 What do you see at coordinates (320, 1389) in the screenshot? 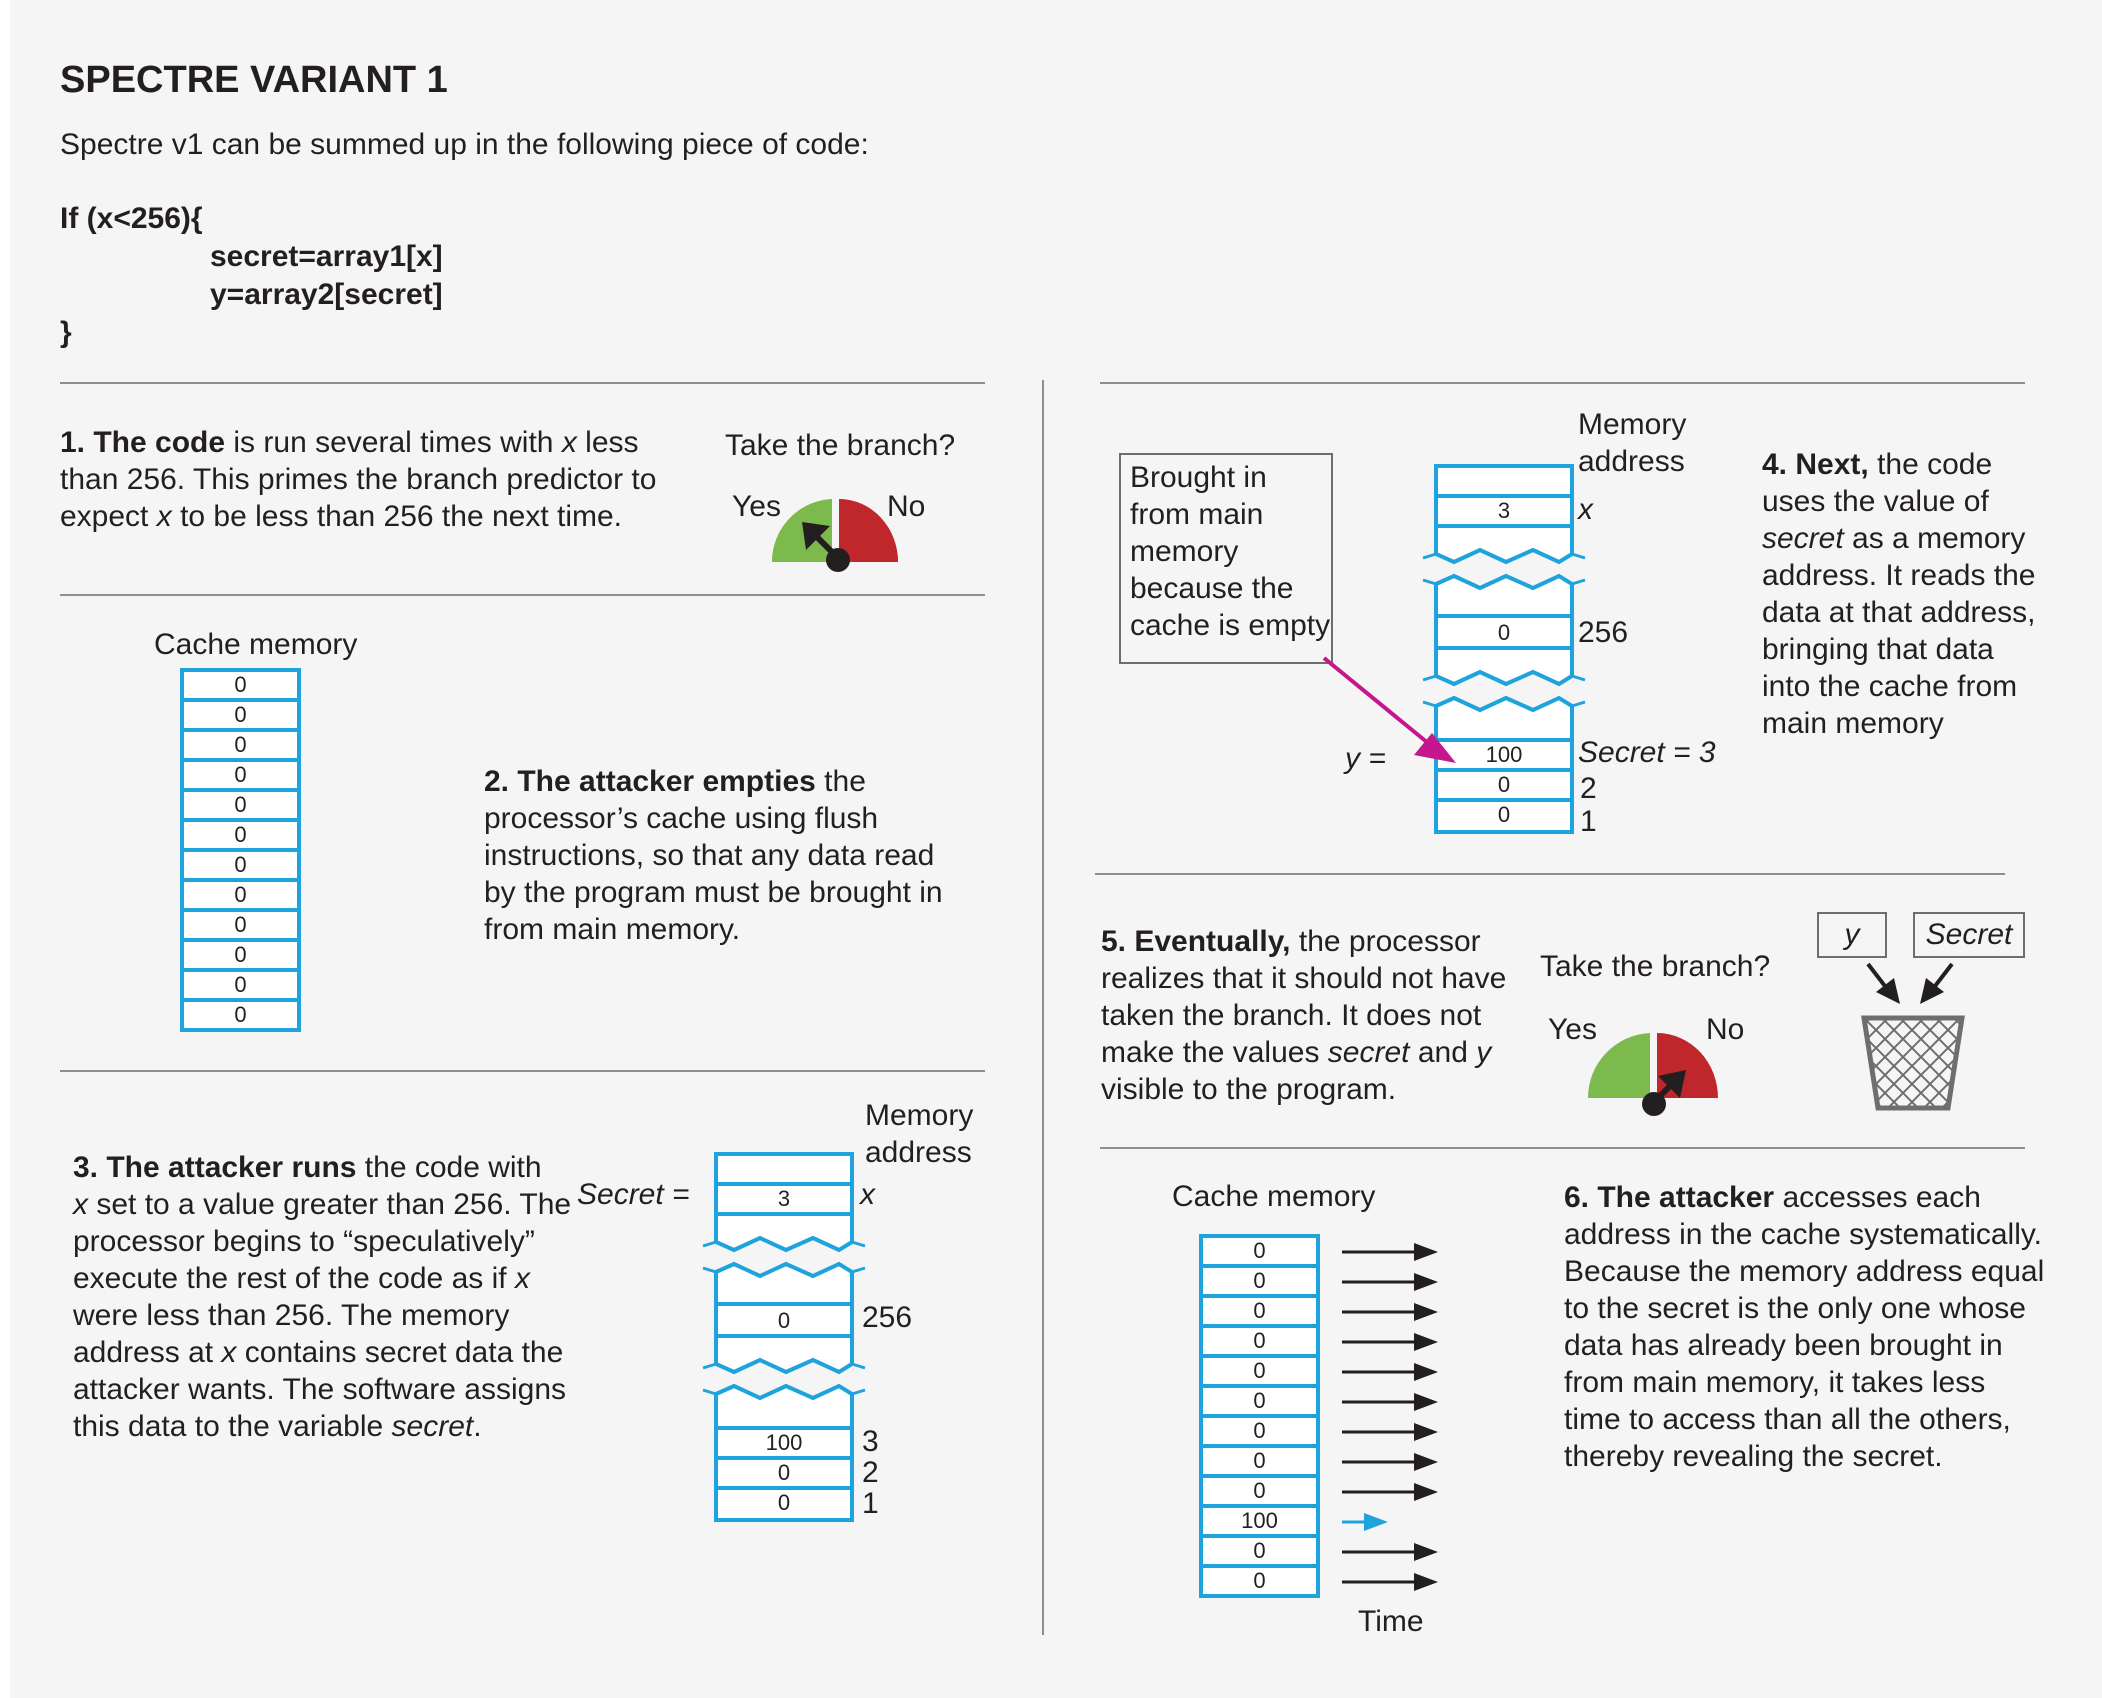
I see `step3-line-7: attacker wants. The software assigns` at bounding box center [320, 1389].